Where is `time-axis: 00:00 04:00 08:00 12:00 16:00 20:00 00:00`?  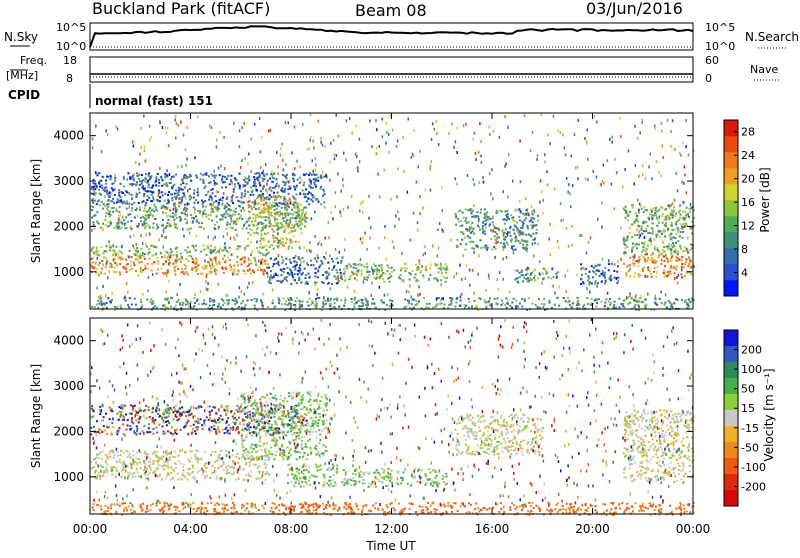 time-axis: 00:00 04:00 08:00 12:00 16:00 20:00 00:00 is located at coordinates (392, 529).